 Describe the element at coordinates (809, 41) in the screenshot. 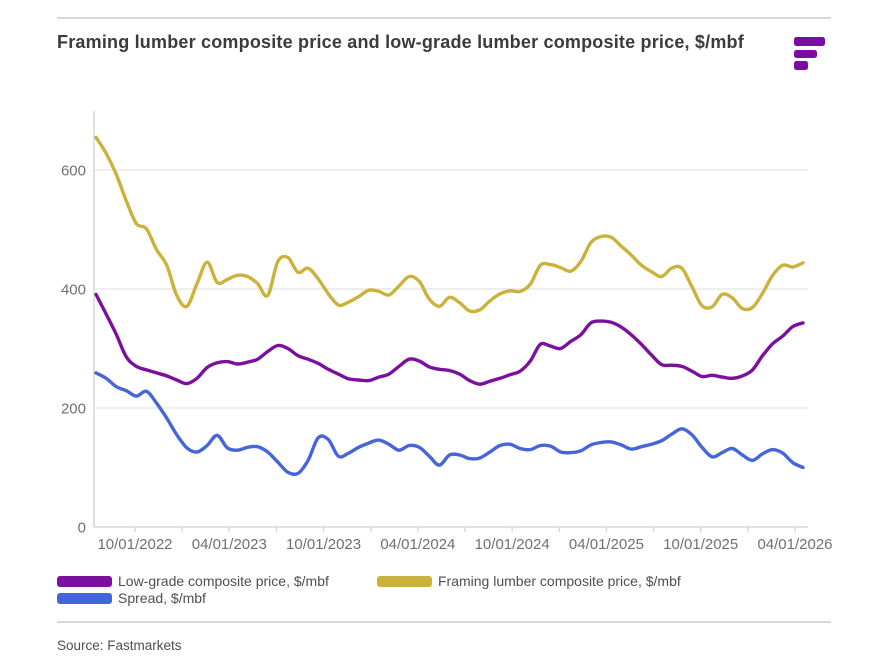

I see `logo-bar-top` at that location.